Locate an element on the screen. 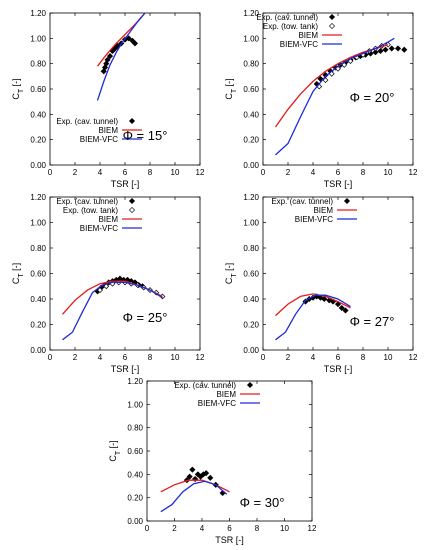 This screenshot has height=550, width=433. phi-label: Φ = 15° is located at coordinates (145, 135).